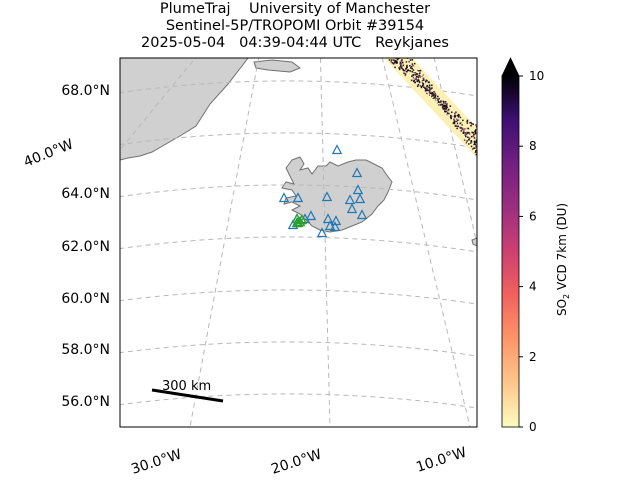 The image size is (640, 480). Describe the element at coordinates (533, 427) in the screenshot. I see `colorbar-tick-label: 0` at that location.